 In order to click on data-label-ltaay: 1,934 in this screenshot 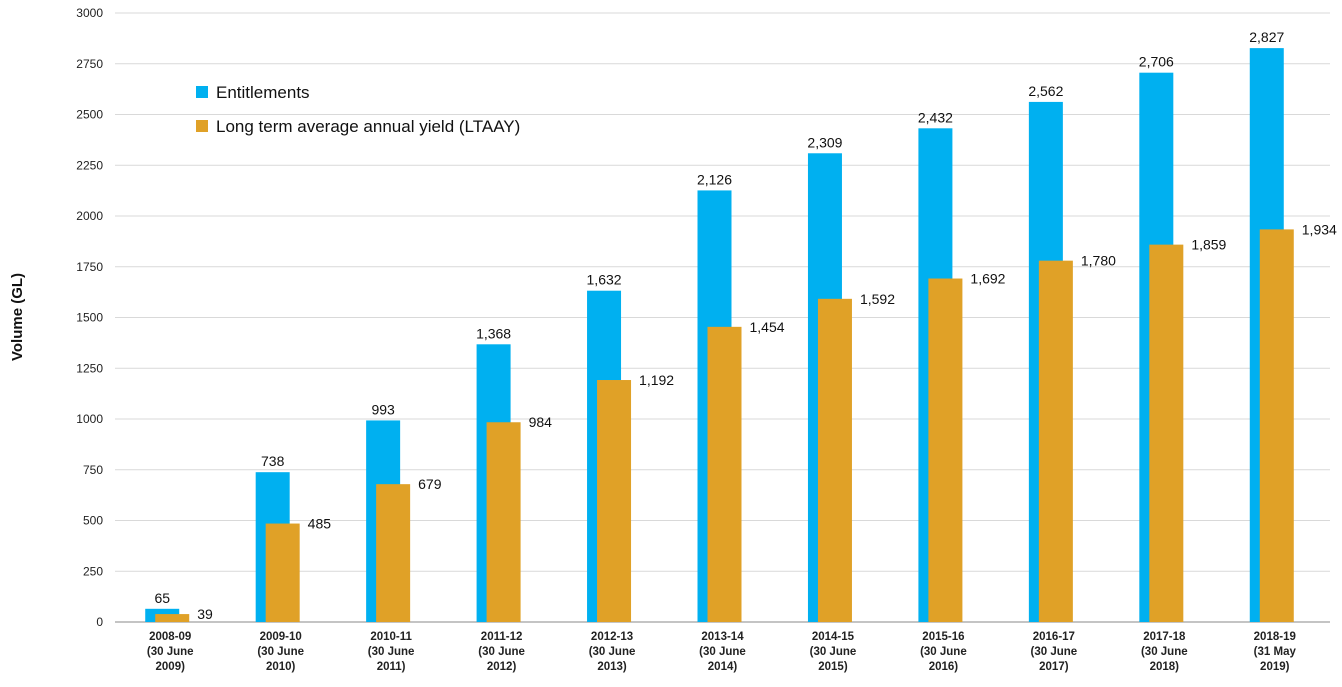, I will do `click(1319, 229)`.